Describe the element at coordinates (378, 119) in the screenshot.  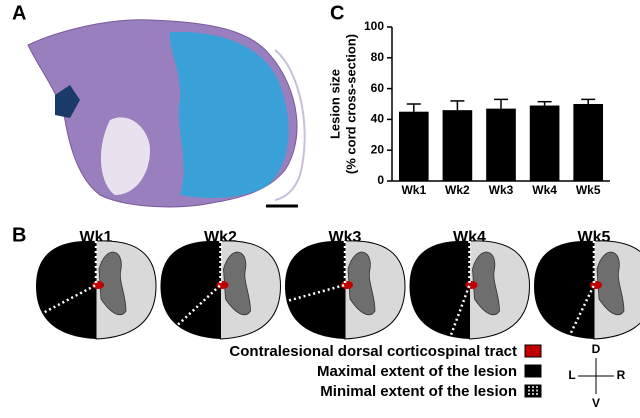
I see `y-tick-label: 40` at that location.